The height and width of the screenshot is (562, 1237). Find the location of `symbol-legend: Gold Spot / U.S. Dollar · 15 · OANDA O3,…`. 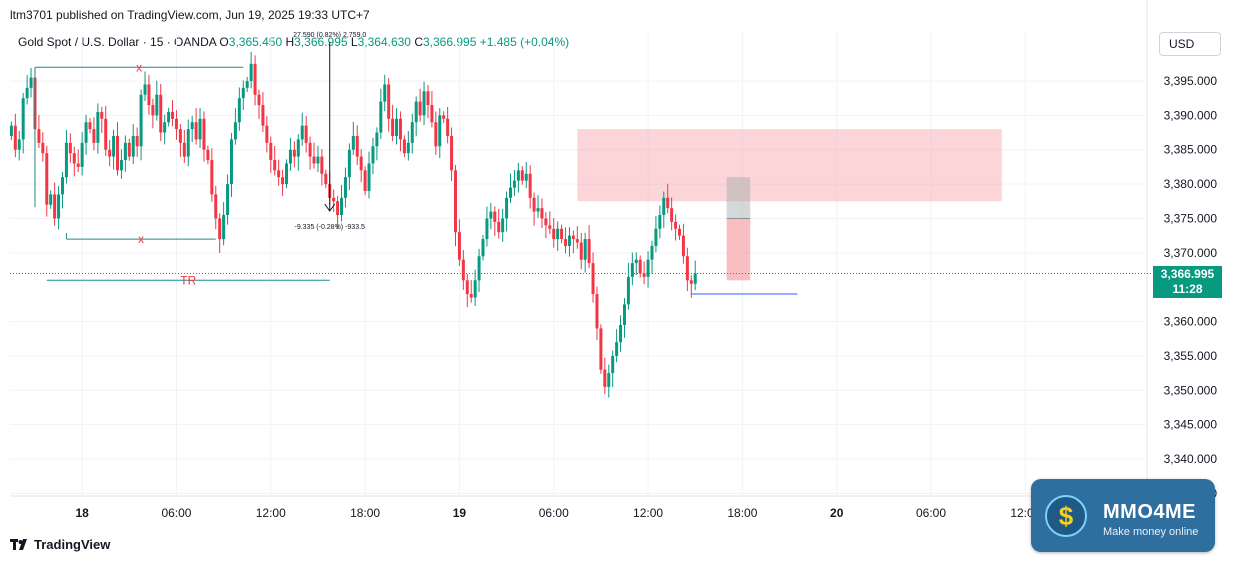

symbol-legend: Gold Spot / U.S. Dollar · 15 · OANDA O3,… is located at coordinates (293, 42).